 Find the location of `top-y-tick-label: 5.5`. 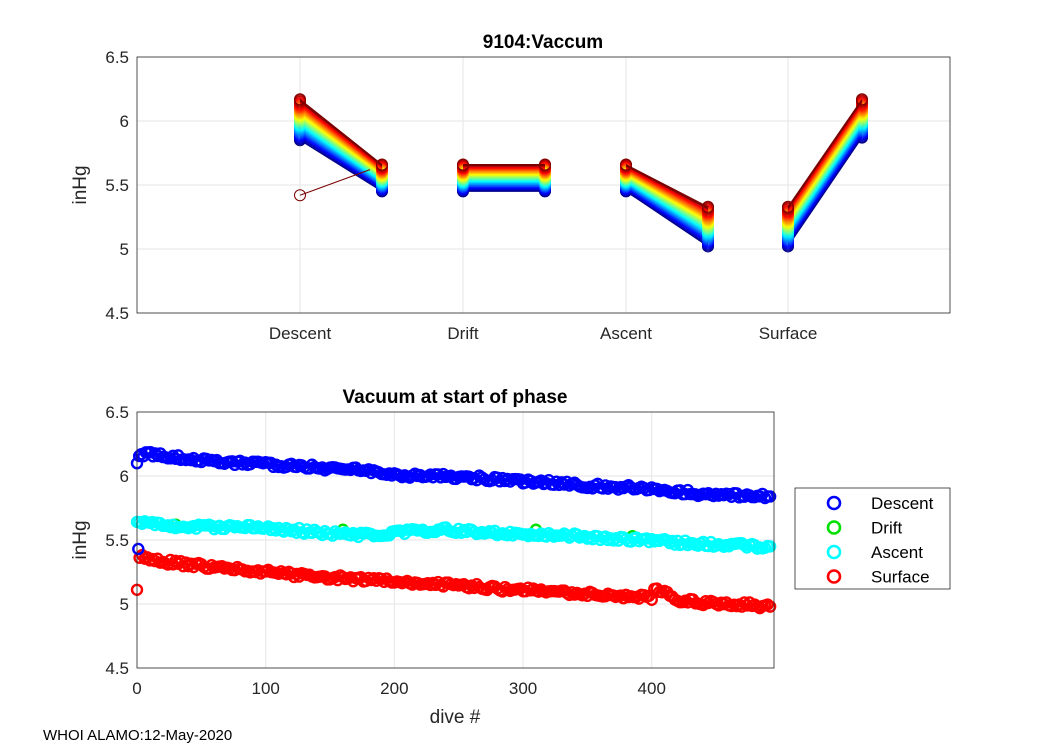

top-y-tick-label: 5.5 is located at coordinates (117, 185).